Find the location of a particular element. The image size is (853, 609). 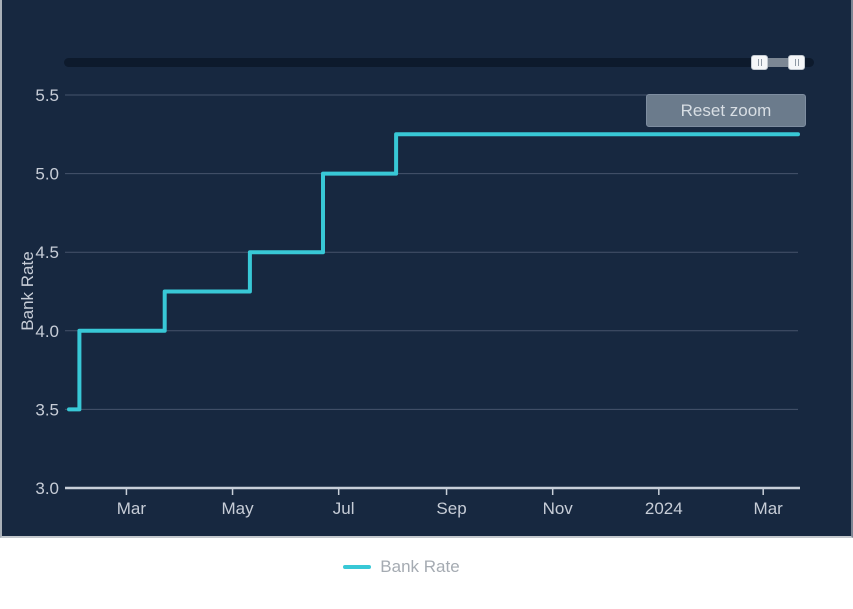

navigator-track is located at coordinates (439, 62).